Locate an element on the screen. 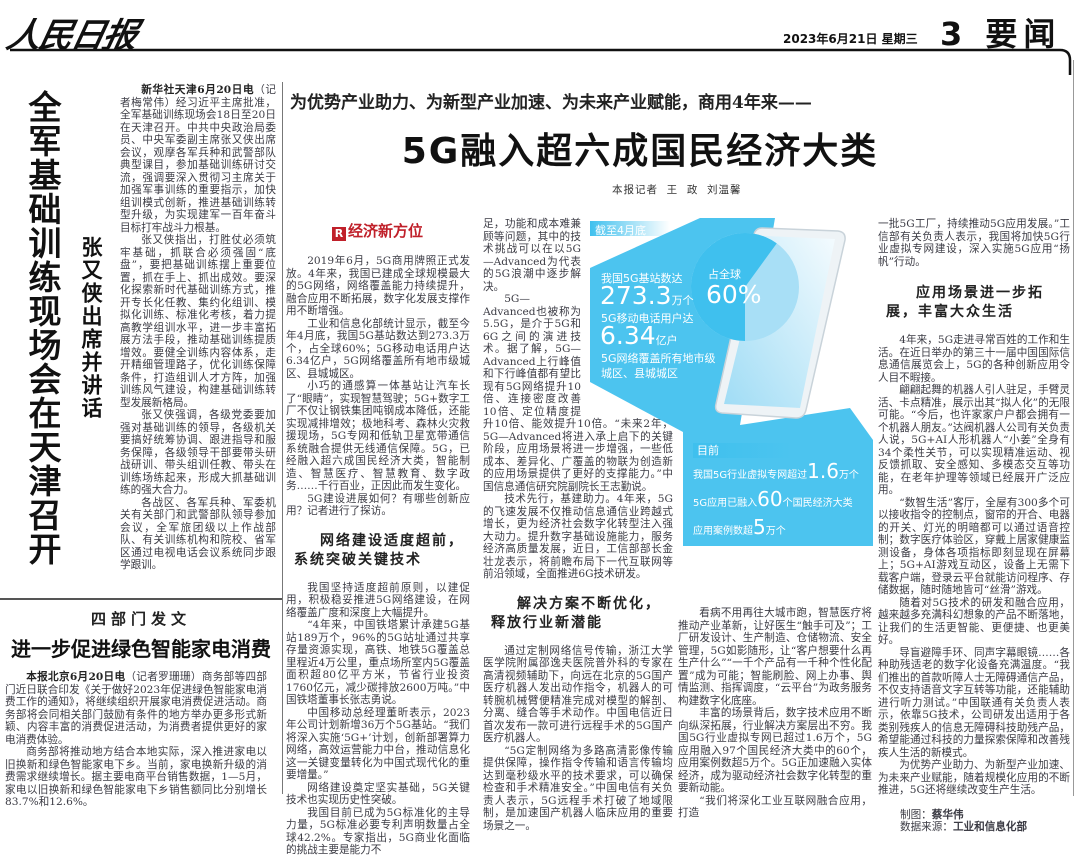  coverage-text: 5G网络覆盖所有地市级 城区、县城城区 is located at coordinates (658, 366).